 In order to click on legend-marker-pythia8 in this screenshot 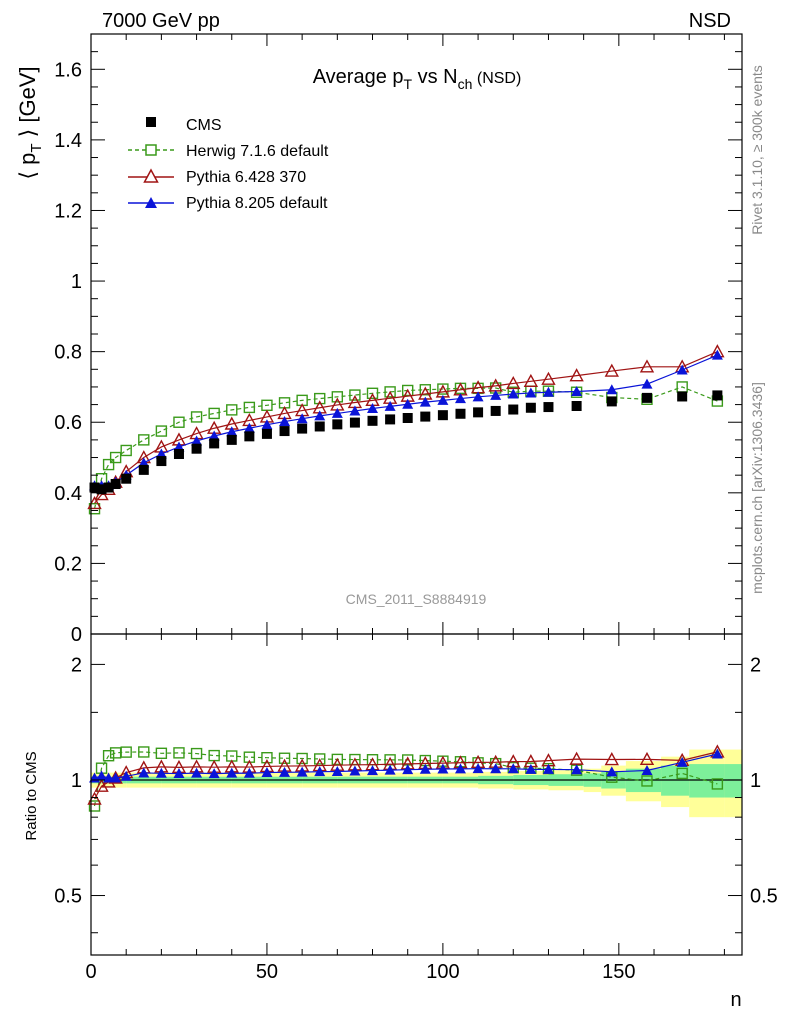, I will do `click(151, 202)`.